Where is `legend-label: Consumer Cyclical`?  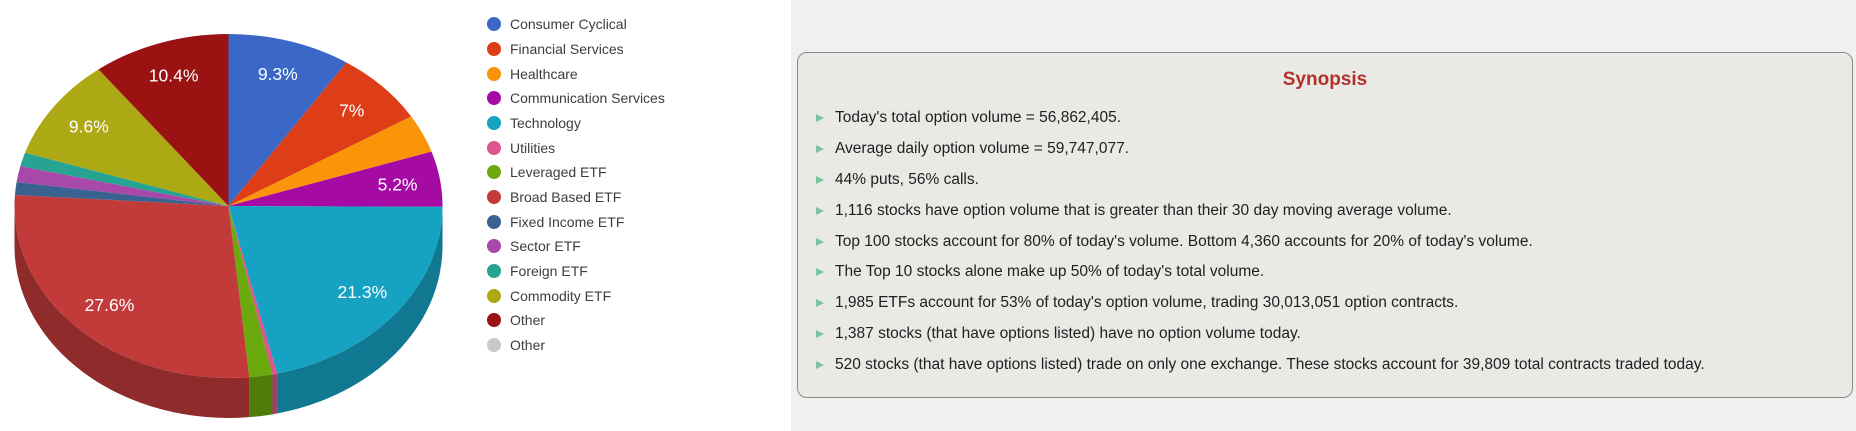 legend-label: Consumer Cyclical is located at coordinates (568, 24).